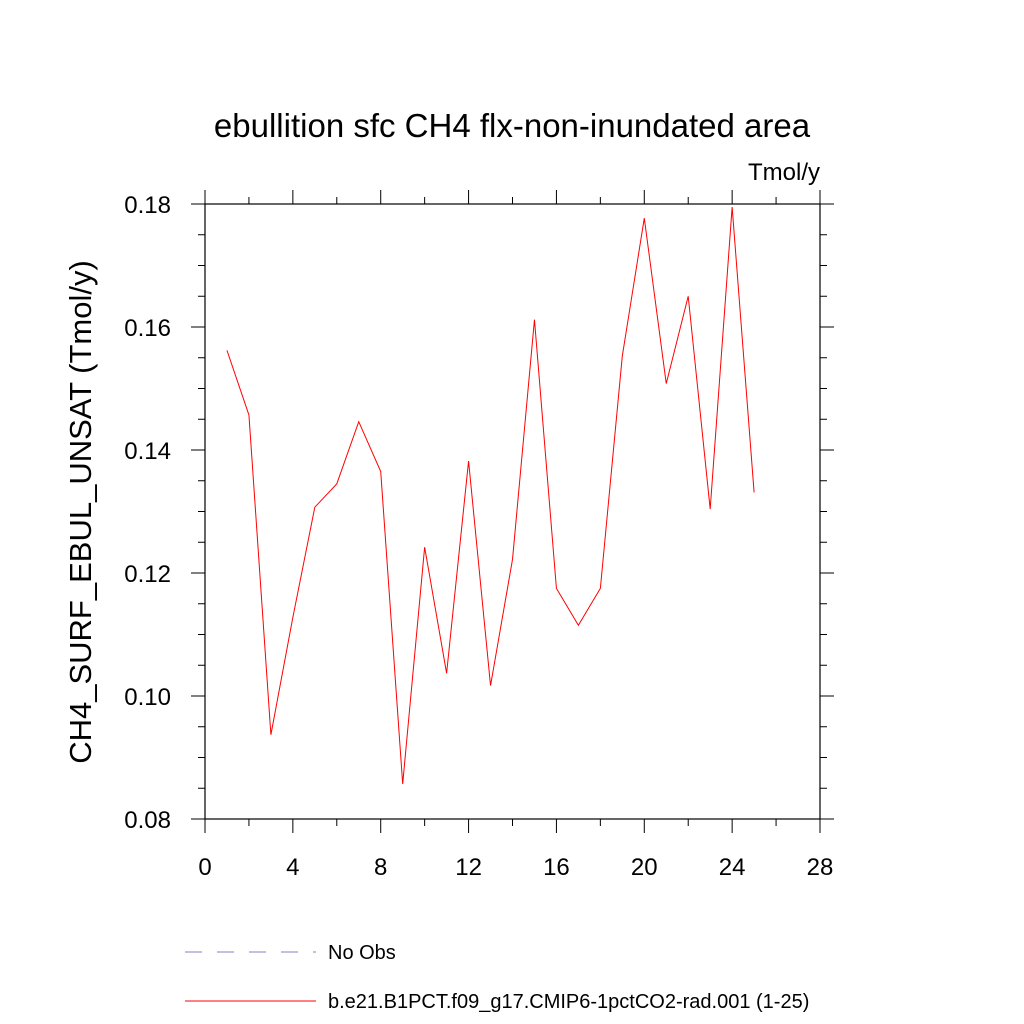 This screenshot has height=1024, width=1024. What do you see at coordinates (362, 953) in the screenshot?
I see `legend-label-no-obs: No Obs` at bounding box center [362, 953].